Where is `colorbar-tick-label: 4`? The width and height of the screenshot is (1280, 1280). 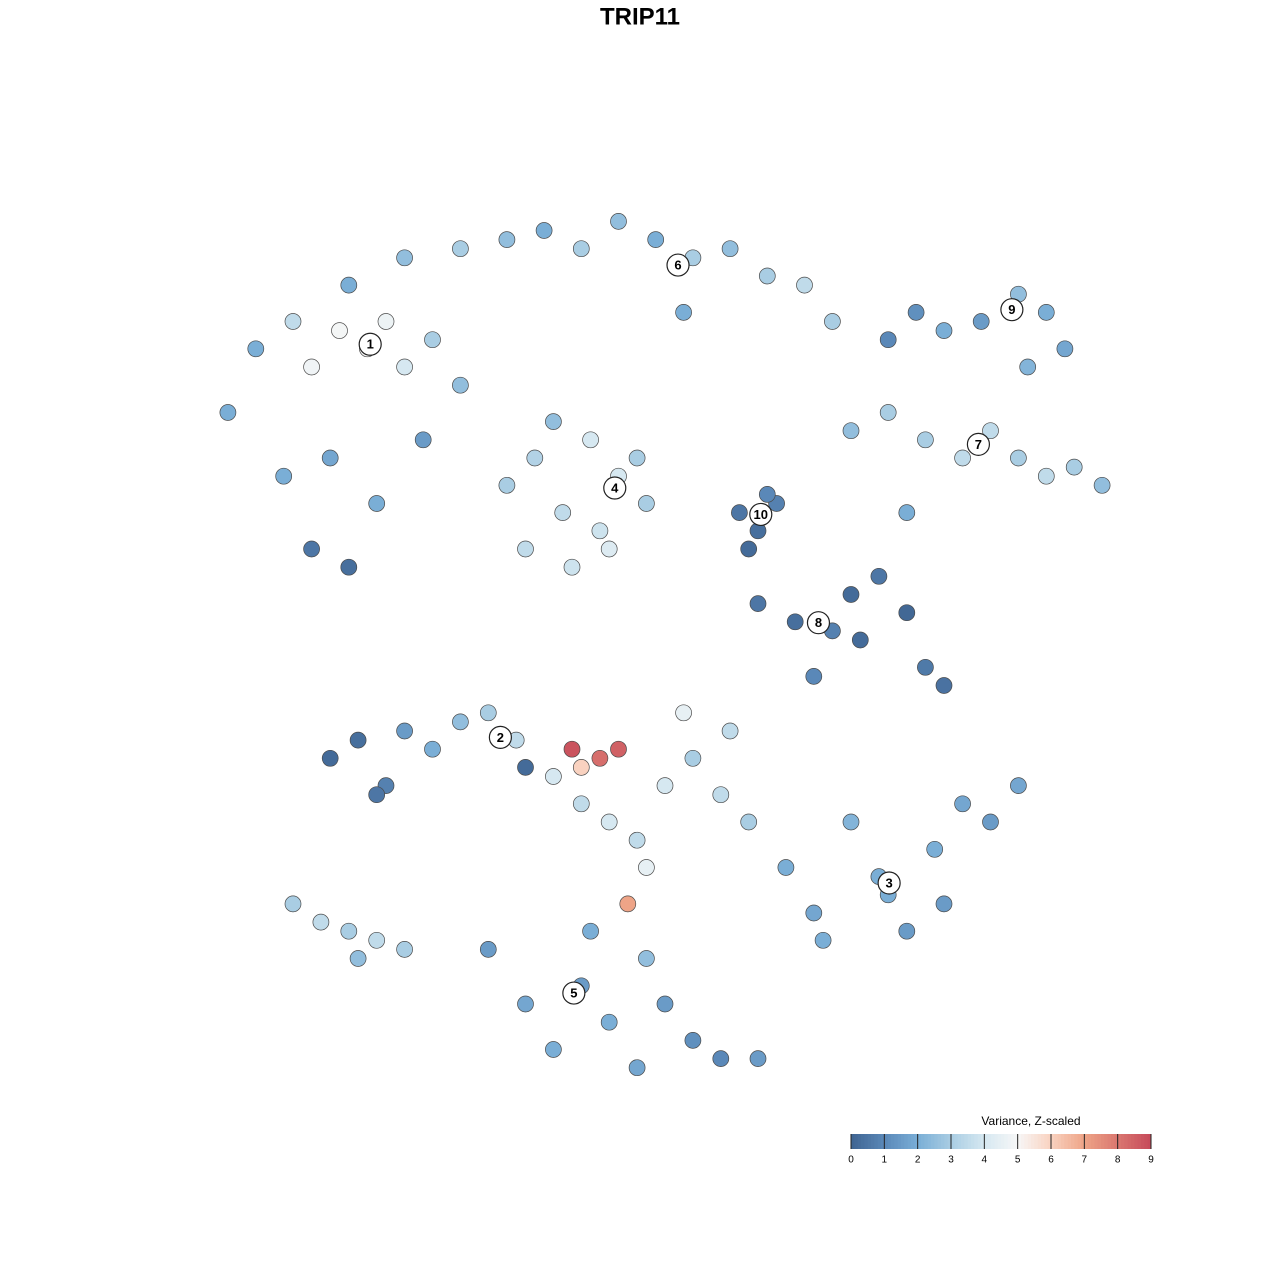
colorbar-tick-label: 4 is located at coordinates (985, 1160).